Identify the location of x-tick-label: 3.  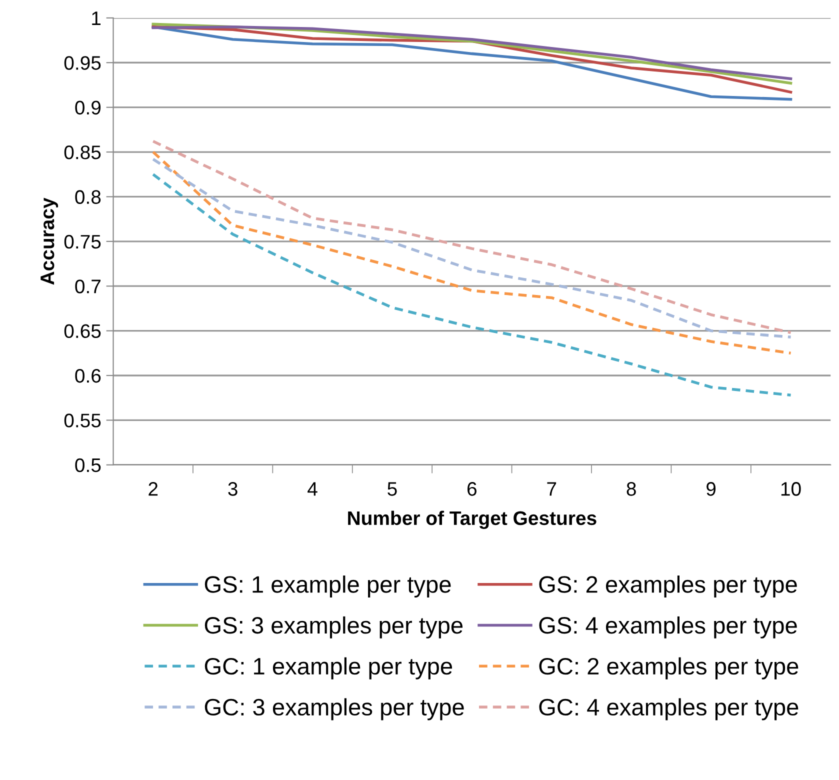
(233, 489).